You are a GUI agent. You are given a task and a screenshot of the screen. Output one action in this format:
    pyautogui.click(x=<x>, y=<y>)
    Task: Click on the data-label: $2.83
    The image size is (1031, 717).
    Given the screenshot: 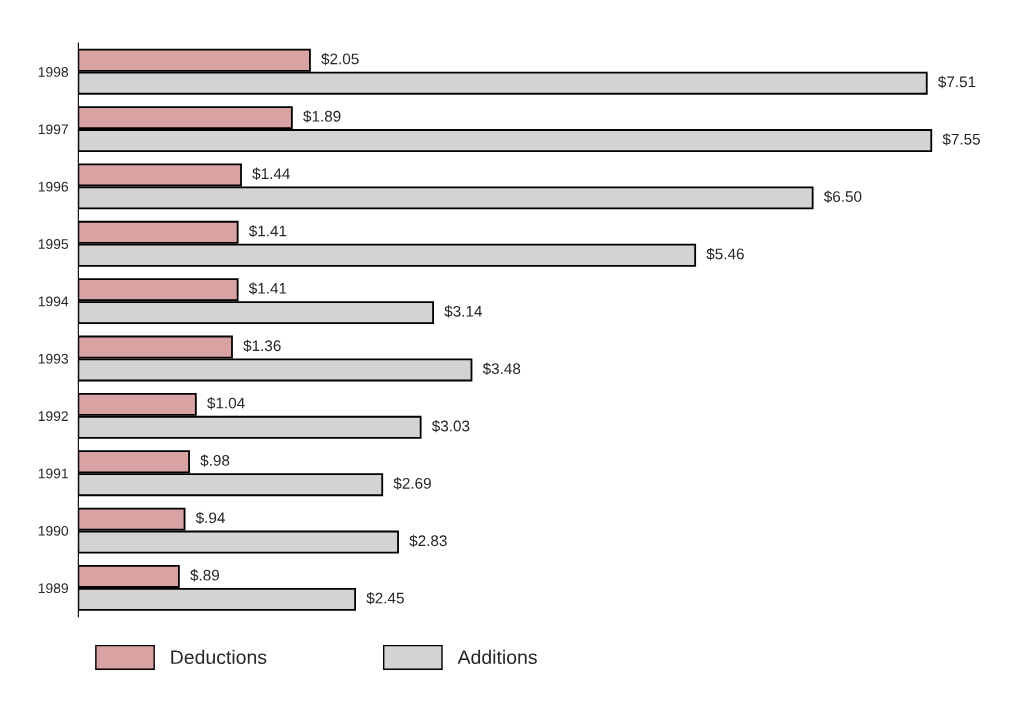 What is the action you would take?
    pyautogui.click(x=428, y=541)
    